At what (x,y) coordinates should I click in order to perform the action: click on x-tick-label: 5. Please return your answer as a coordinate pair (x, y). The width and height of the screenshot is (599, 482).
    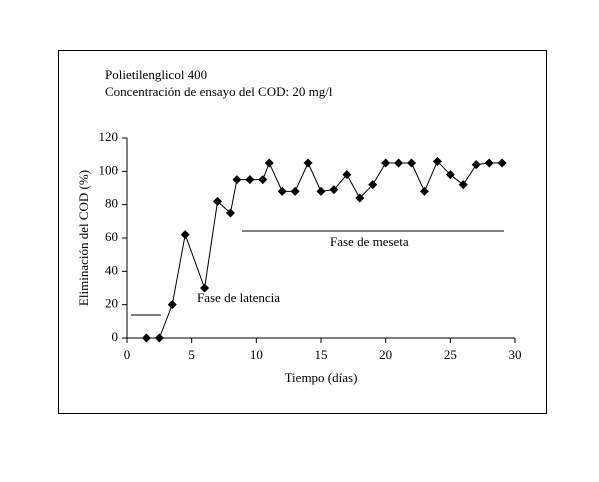
    Looking at the image, I should click on (191, 354).